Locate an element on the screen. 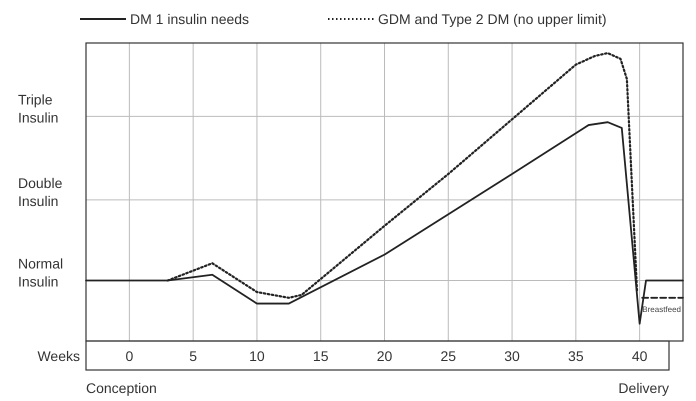  x-tick-label: 40 is located at coordinates (640, 356).